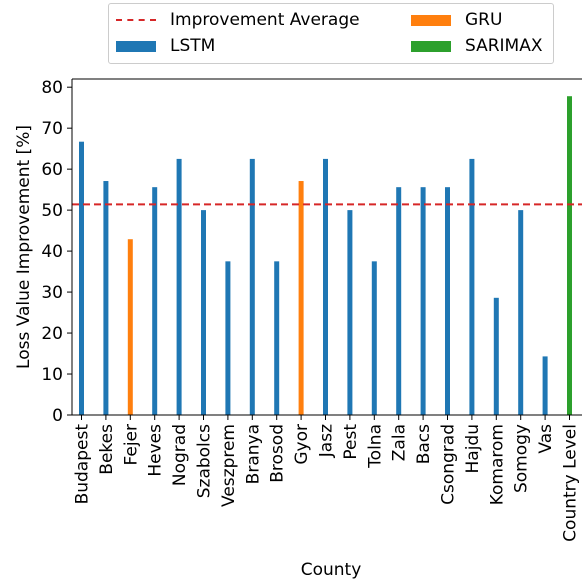 The image size is (582, 582). Describe the element at coordinates (24, 247) in the screenshot. I see `y-axis-label: Loss Value Improvement [%]` at that location.